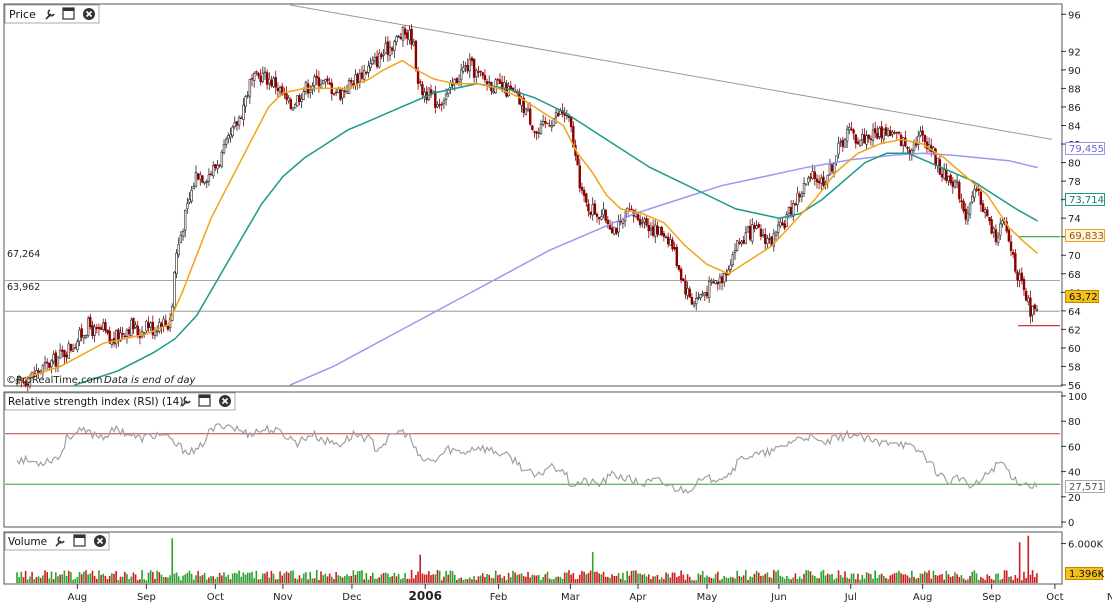 Image resolution: width=1112 pixels, height=611 pixels. I want to click on x-axis-label: Nov, so click(283, 597).